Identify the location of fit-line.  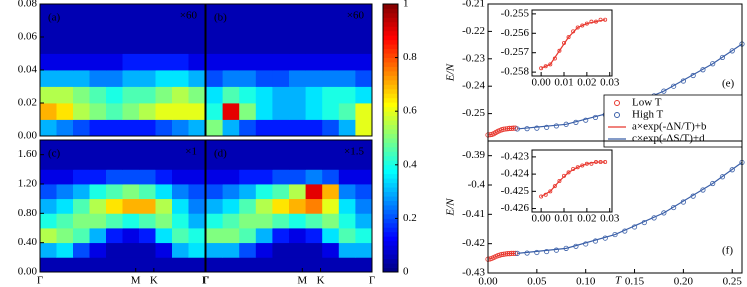
(501, 131).